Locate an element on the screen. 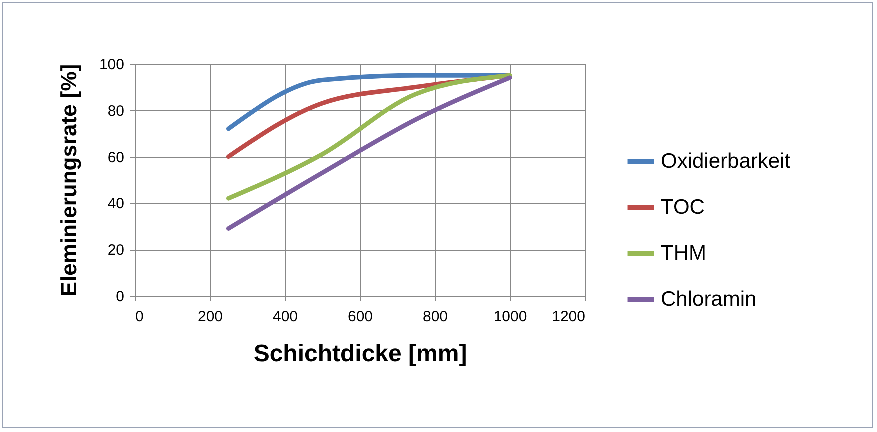  x-tick-label: 600 is located at coordinates (361, 317).